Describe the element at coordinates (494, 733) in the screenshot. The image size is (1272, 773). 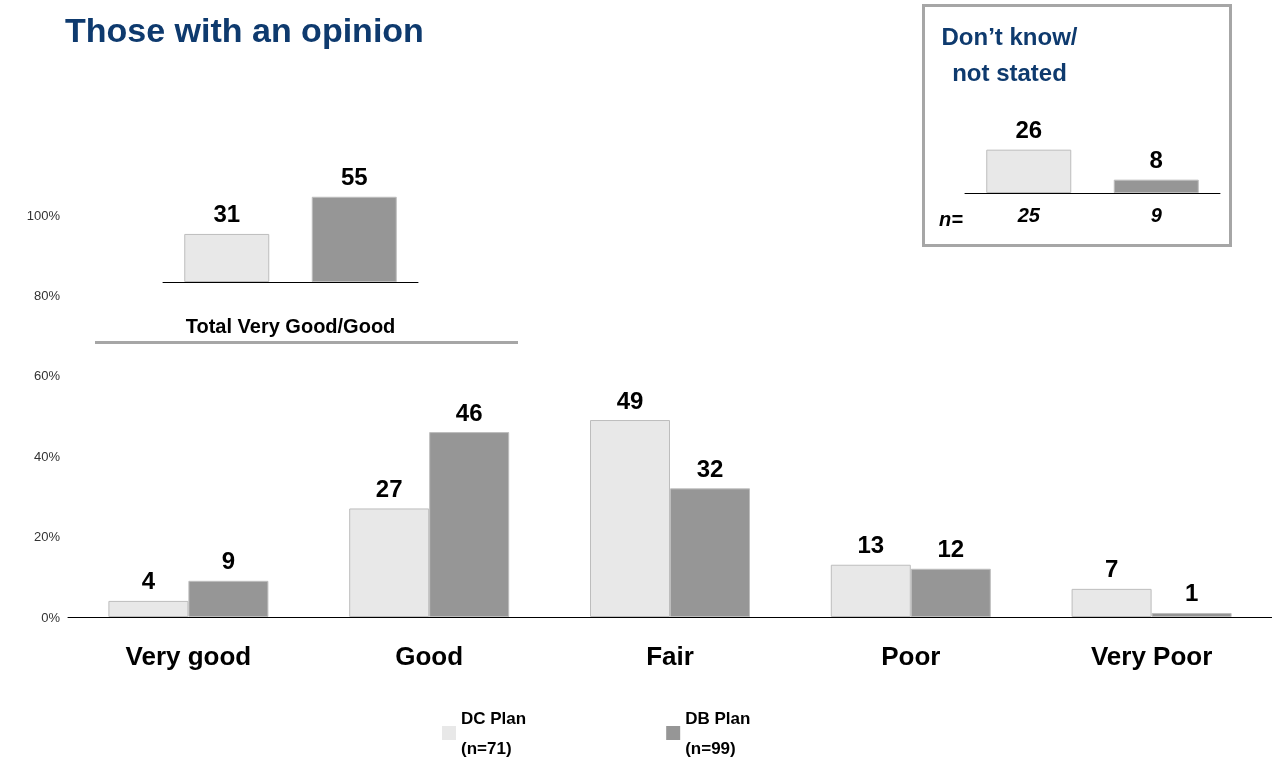
I see `legend-label: DC Plan (n=71)` at that location.